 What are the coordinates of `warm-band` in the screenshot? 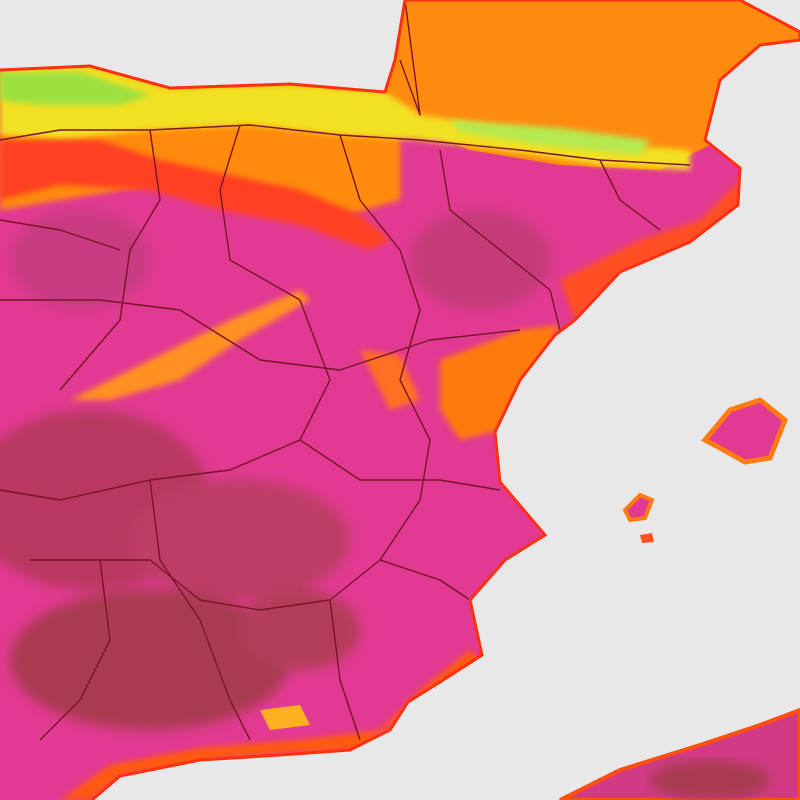 It's located at (195, 195).